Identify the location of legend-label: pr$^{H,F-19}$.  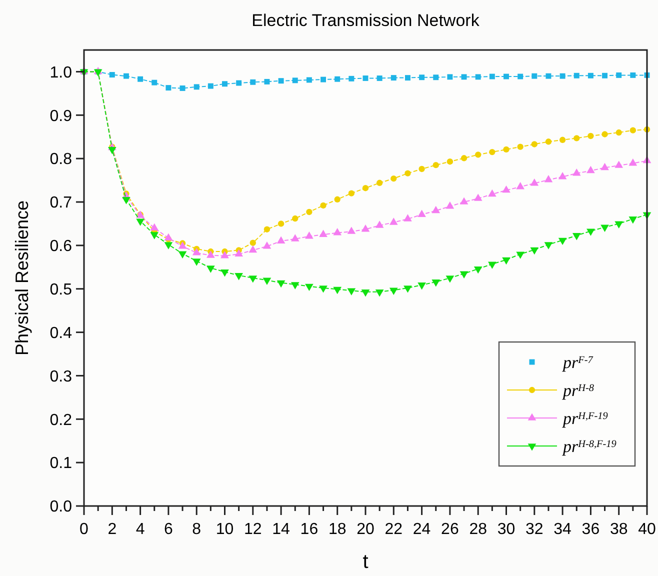
(585, 418).